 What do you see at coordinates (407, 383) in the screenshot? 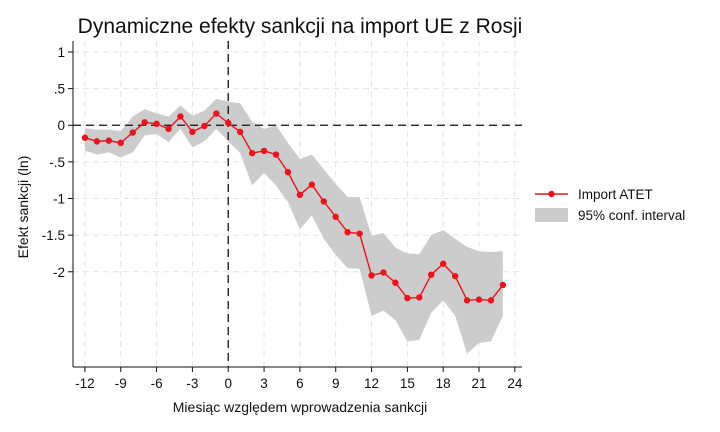
I see `x-tick-label: 15` at bounding box center [407, 383].